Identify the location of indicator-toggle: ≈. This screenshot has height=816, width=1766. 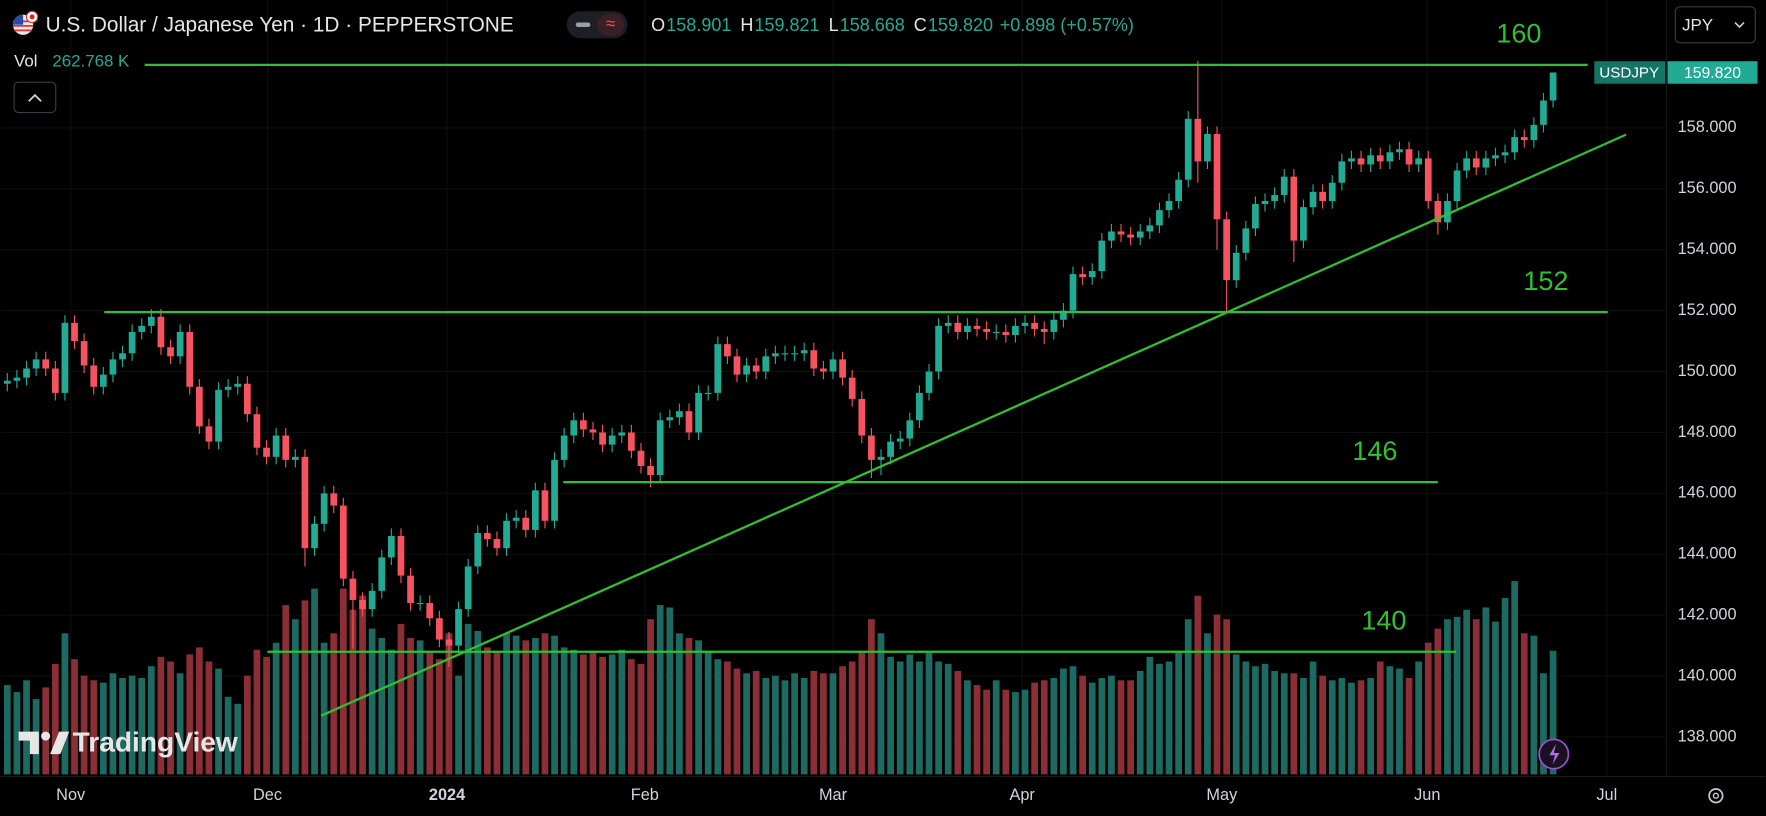
(597, 25).